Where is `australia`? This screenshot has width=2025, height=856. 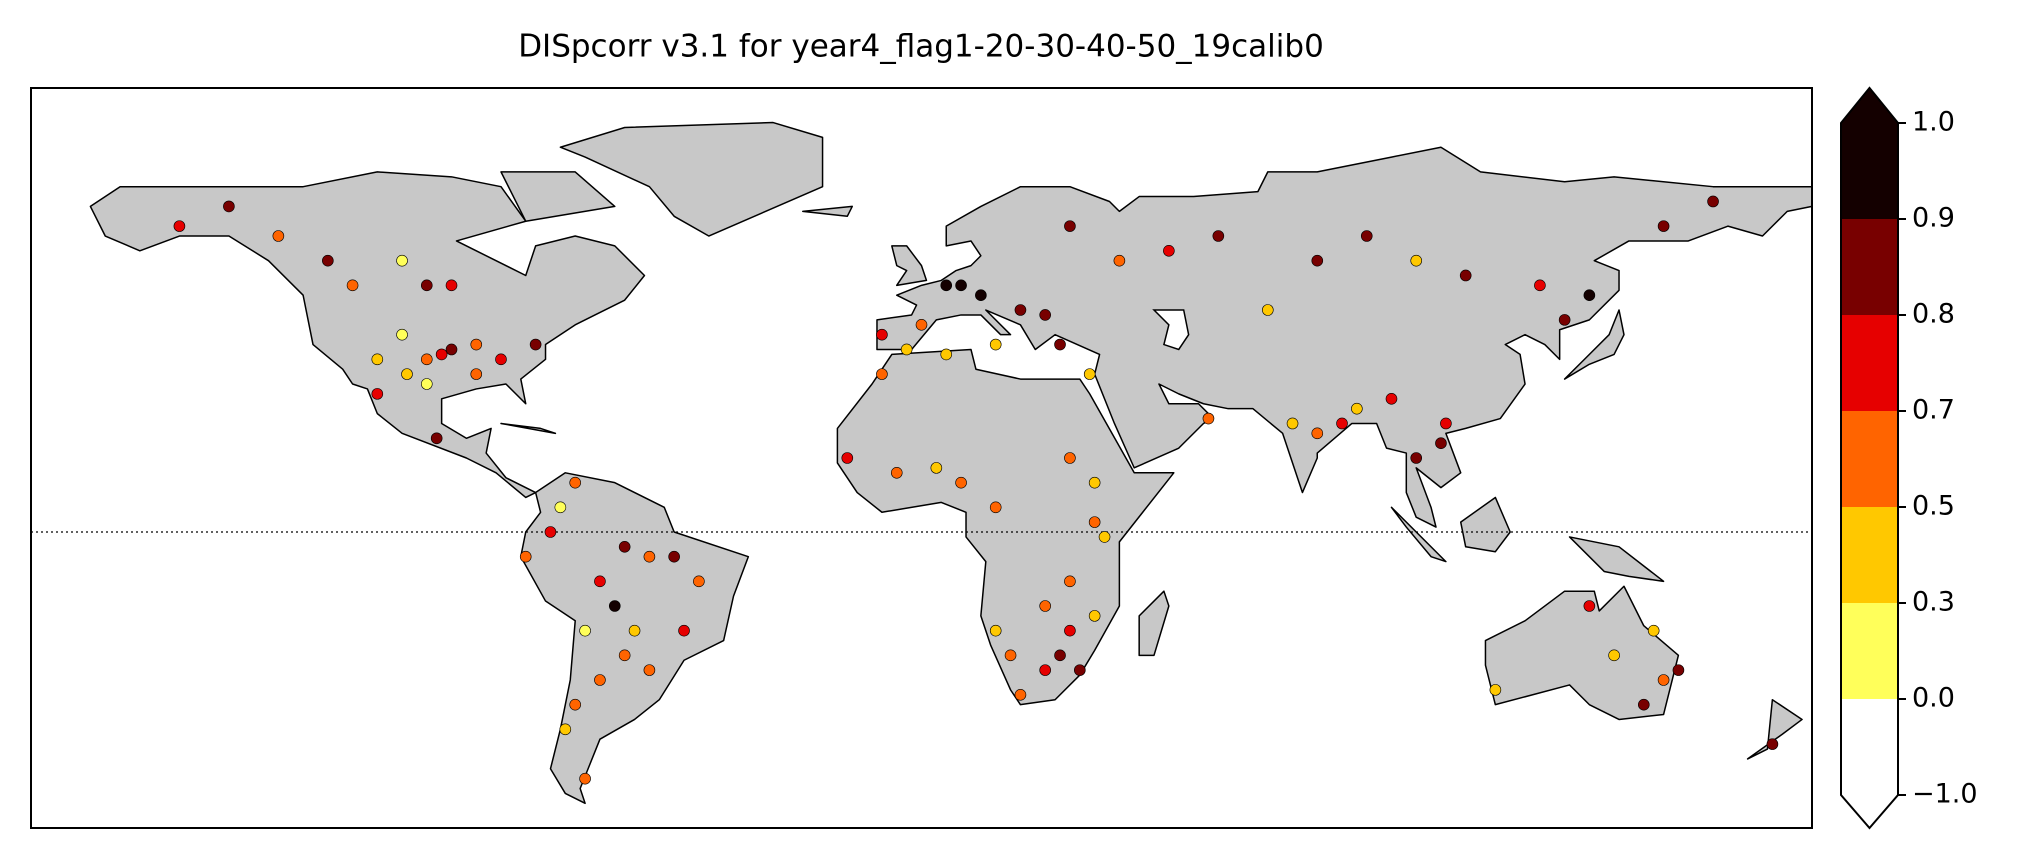 australia is located at coordinates (1581, 652).